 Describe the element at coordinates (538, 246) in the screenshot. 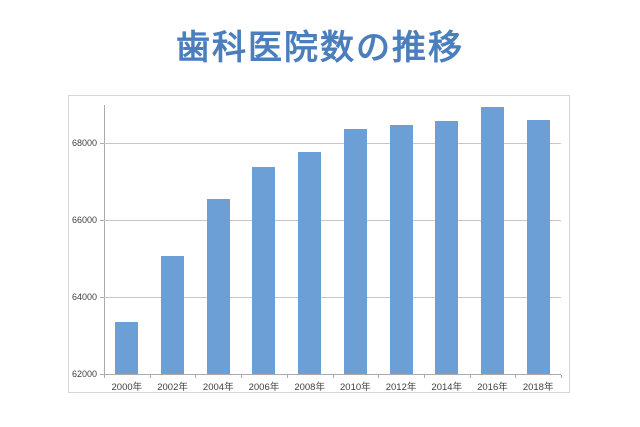

I see `bar-2018年` at that location.